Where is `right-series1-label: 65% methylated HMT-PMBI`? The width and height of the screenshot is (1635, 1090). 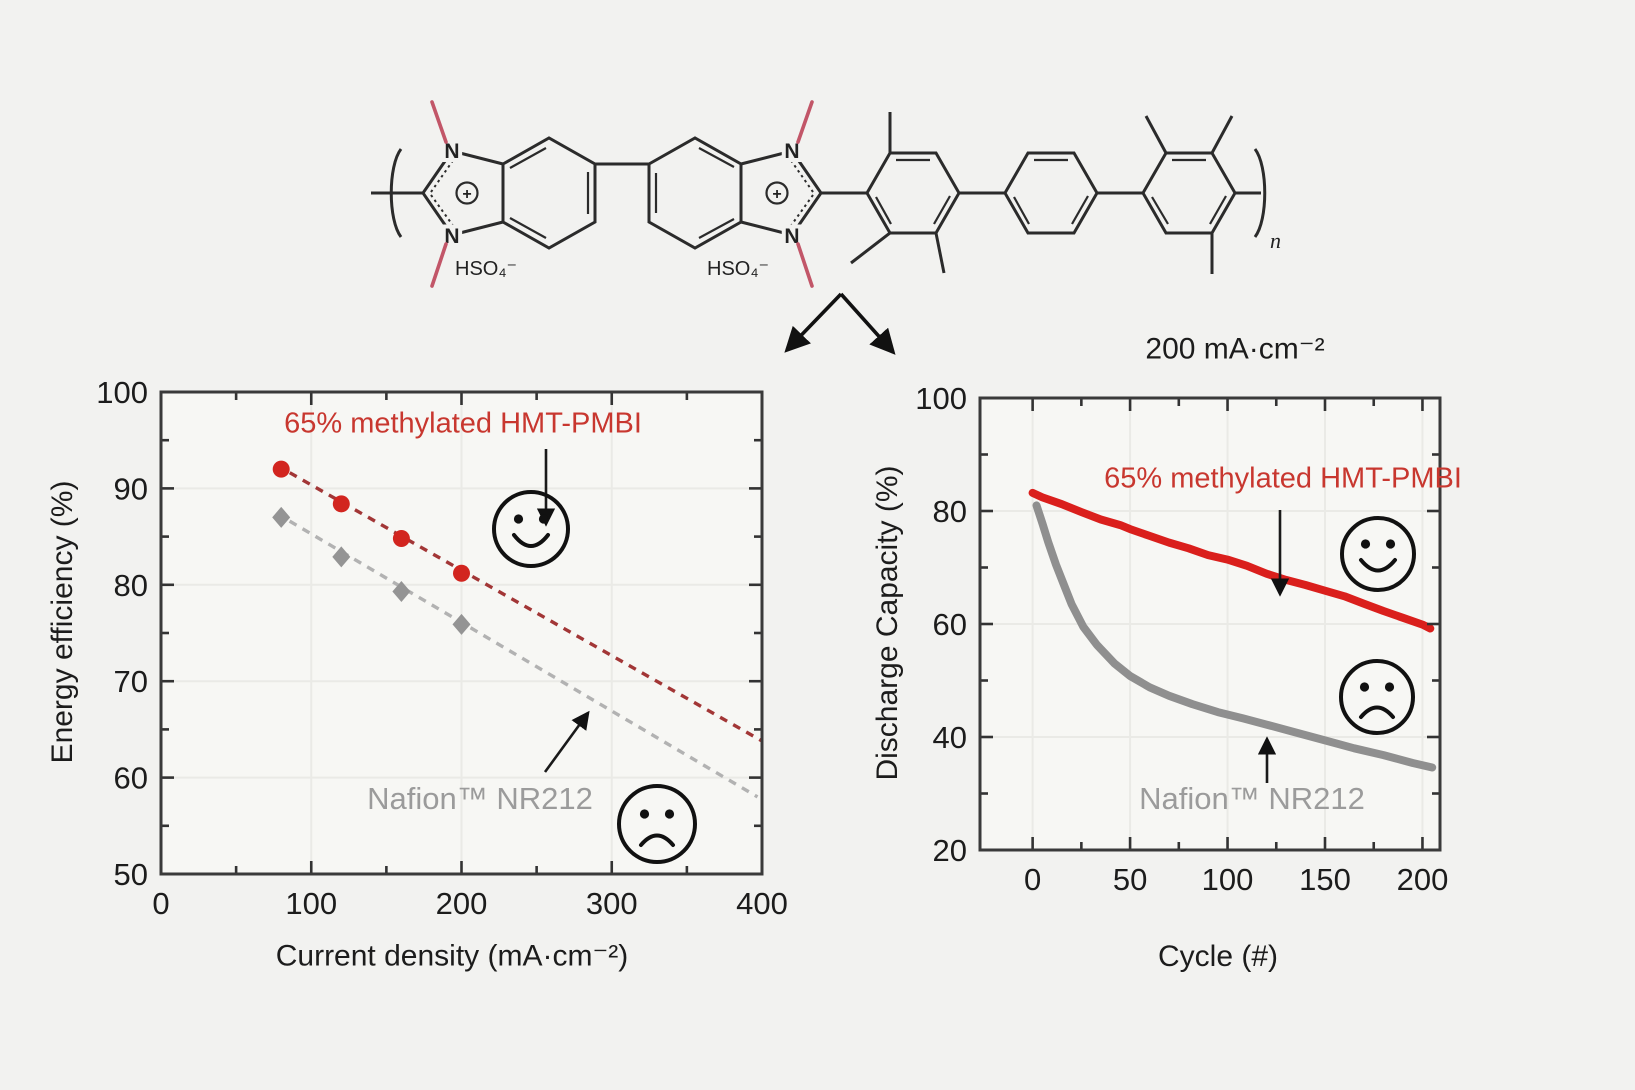
right-series1-label: 65% methylated HMT-PMBI is located at coordinates (1283, 478).